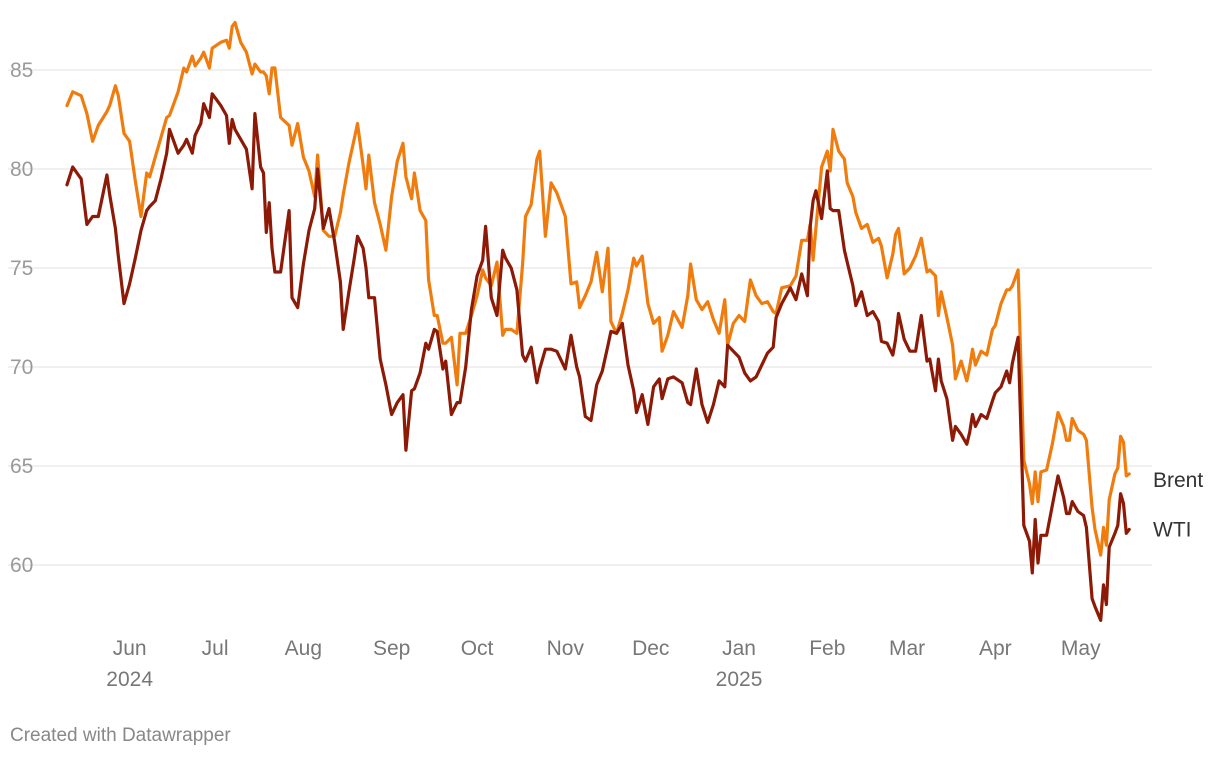  I want to click on series-labels: Brent WTI, so click(1178, 505).